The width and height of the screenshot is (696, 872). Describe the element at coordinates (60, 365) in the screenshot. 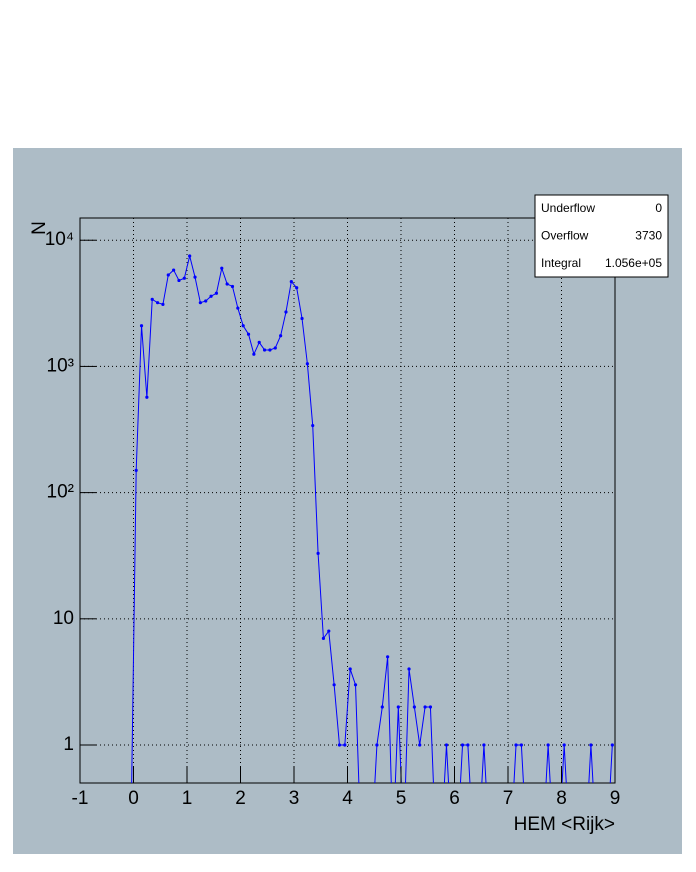

I see `y-tick-label: 10³` at that location.